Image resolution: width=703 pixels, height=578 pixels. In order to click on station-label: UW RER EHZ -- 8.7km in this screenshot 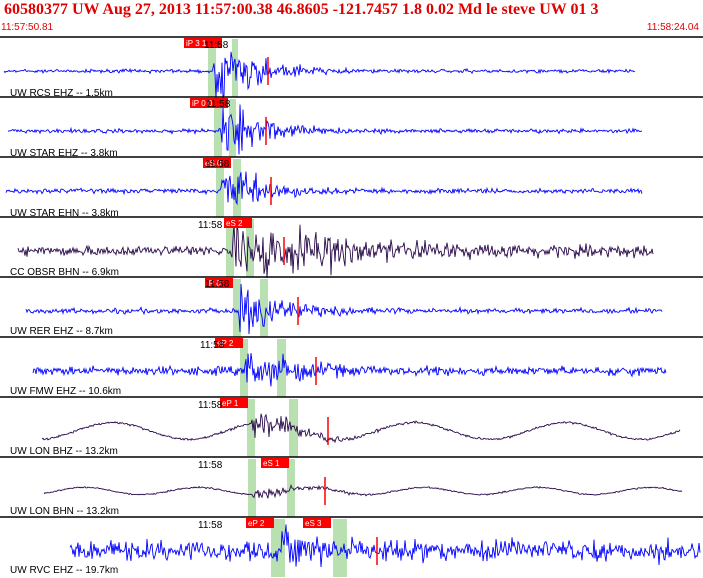, I will do `click(61, 331)`.